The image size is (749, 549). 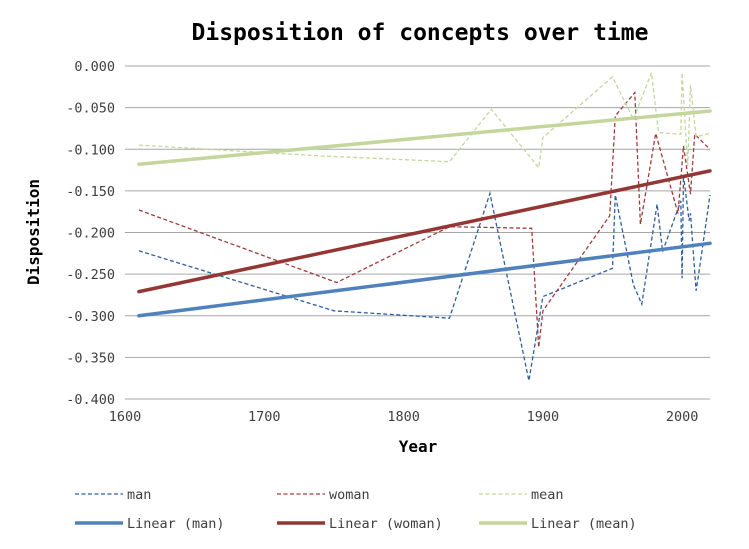 I want to click on legend-label-linear-man: Linear (man), so click(x=176, y=524).